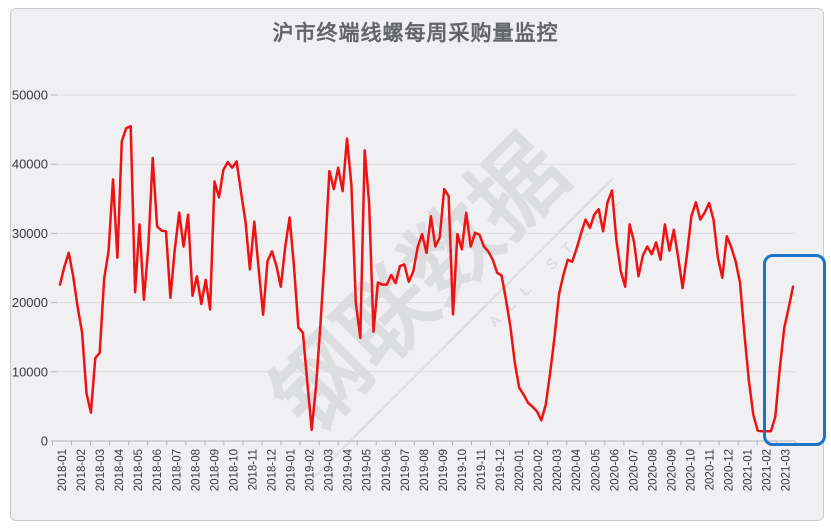 The width and height of the screenshot is (831, 529). Describe the element at coordinates (425, 470) in the screenshot. I see `x-axis-label: 2019-08` at that location.